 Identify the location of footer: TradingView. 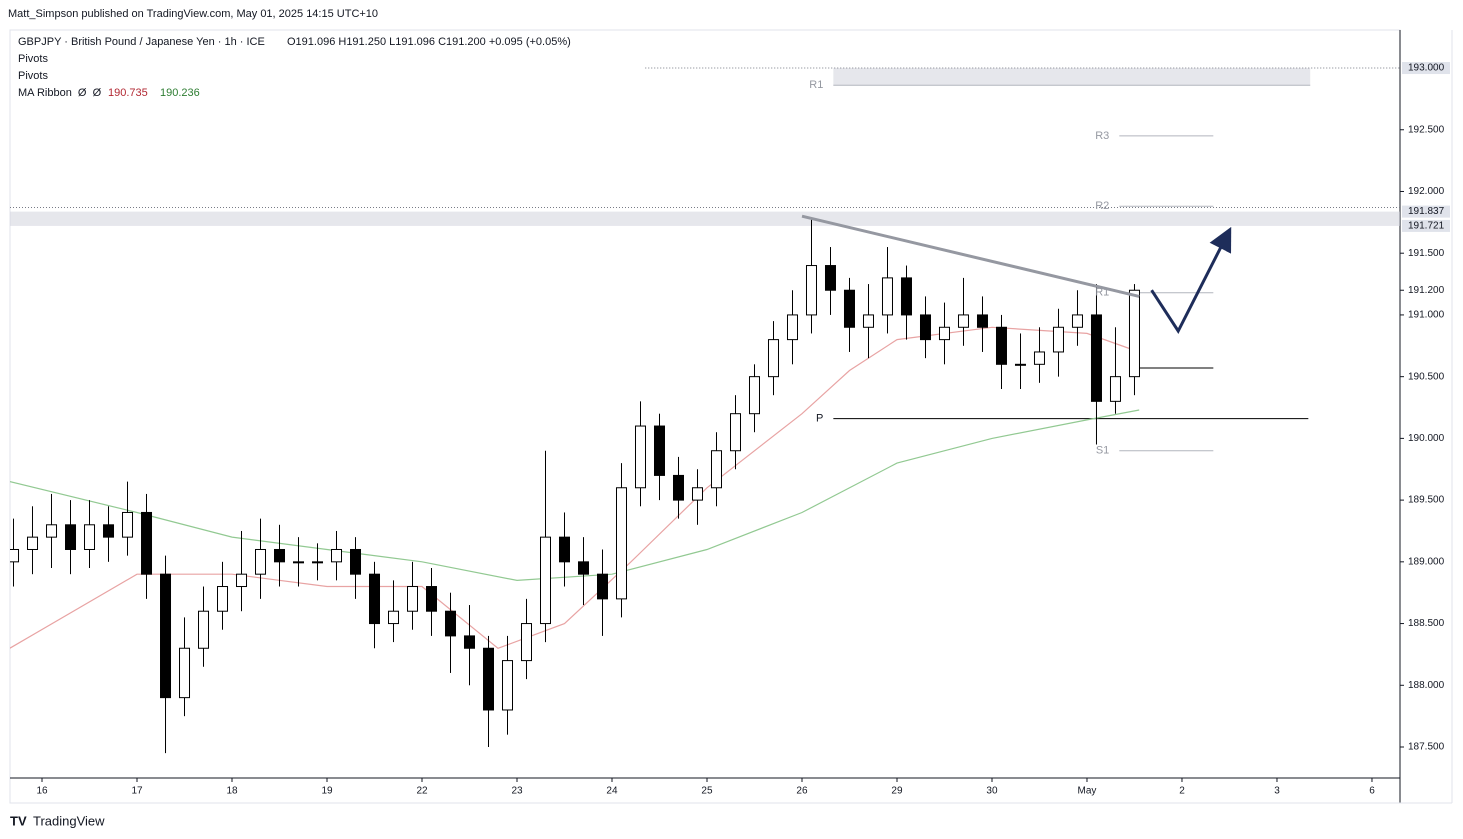
(69, 820).